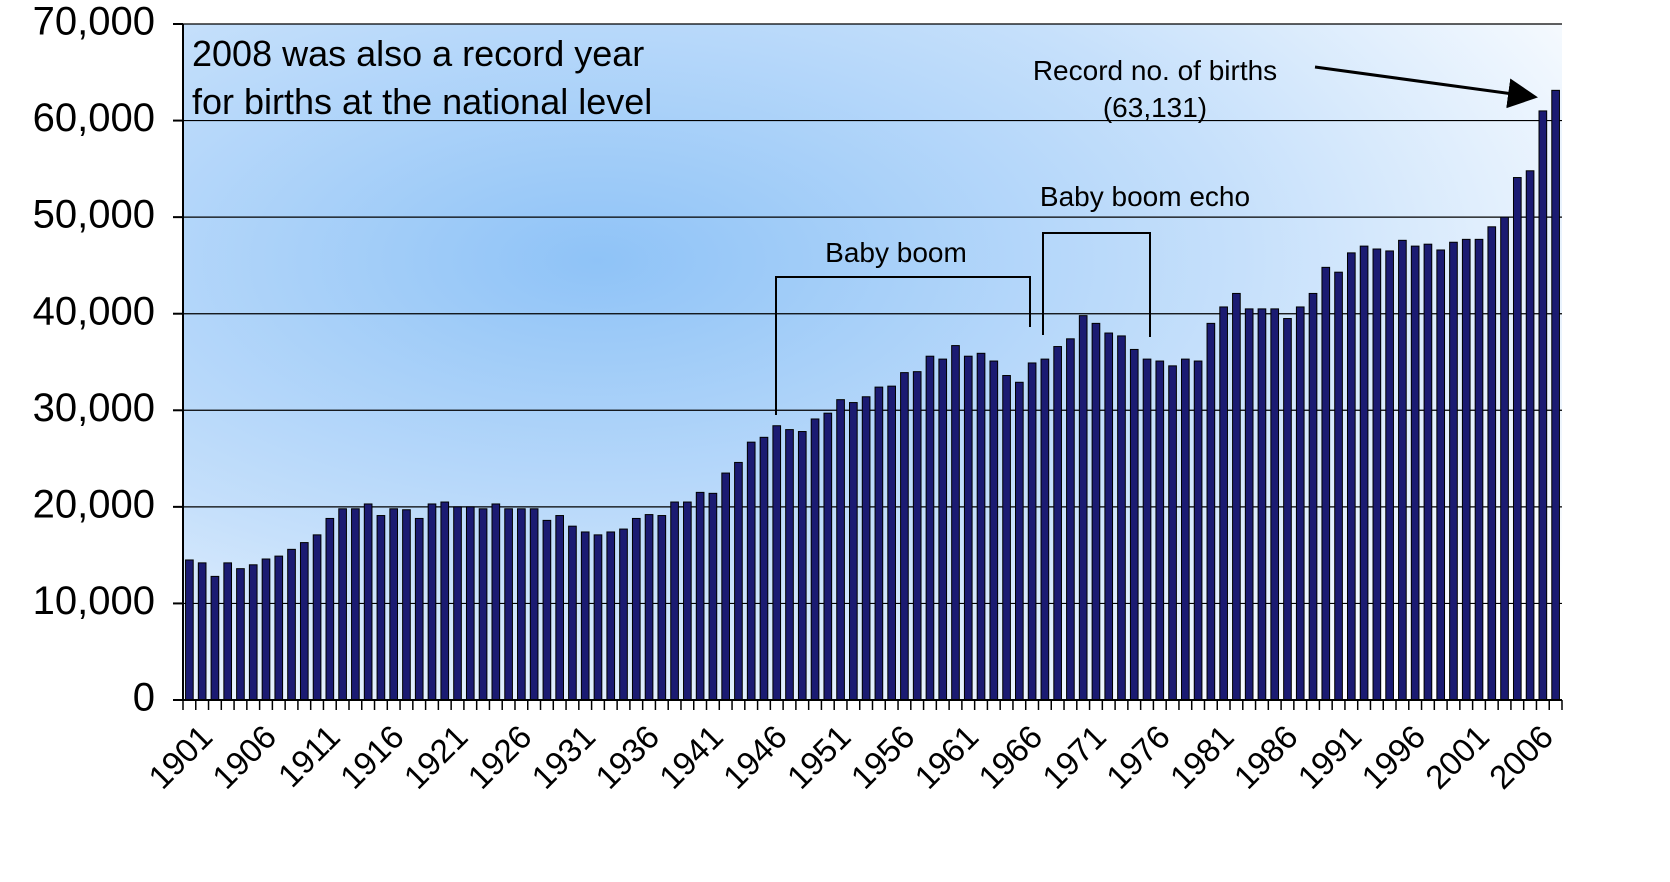  Describe the element at coordinates (946, 757) in the screenshot. I see `x-tick-label: 1961` at that location.